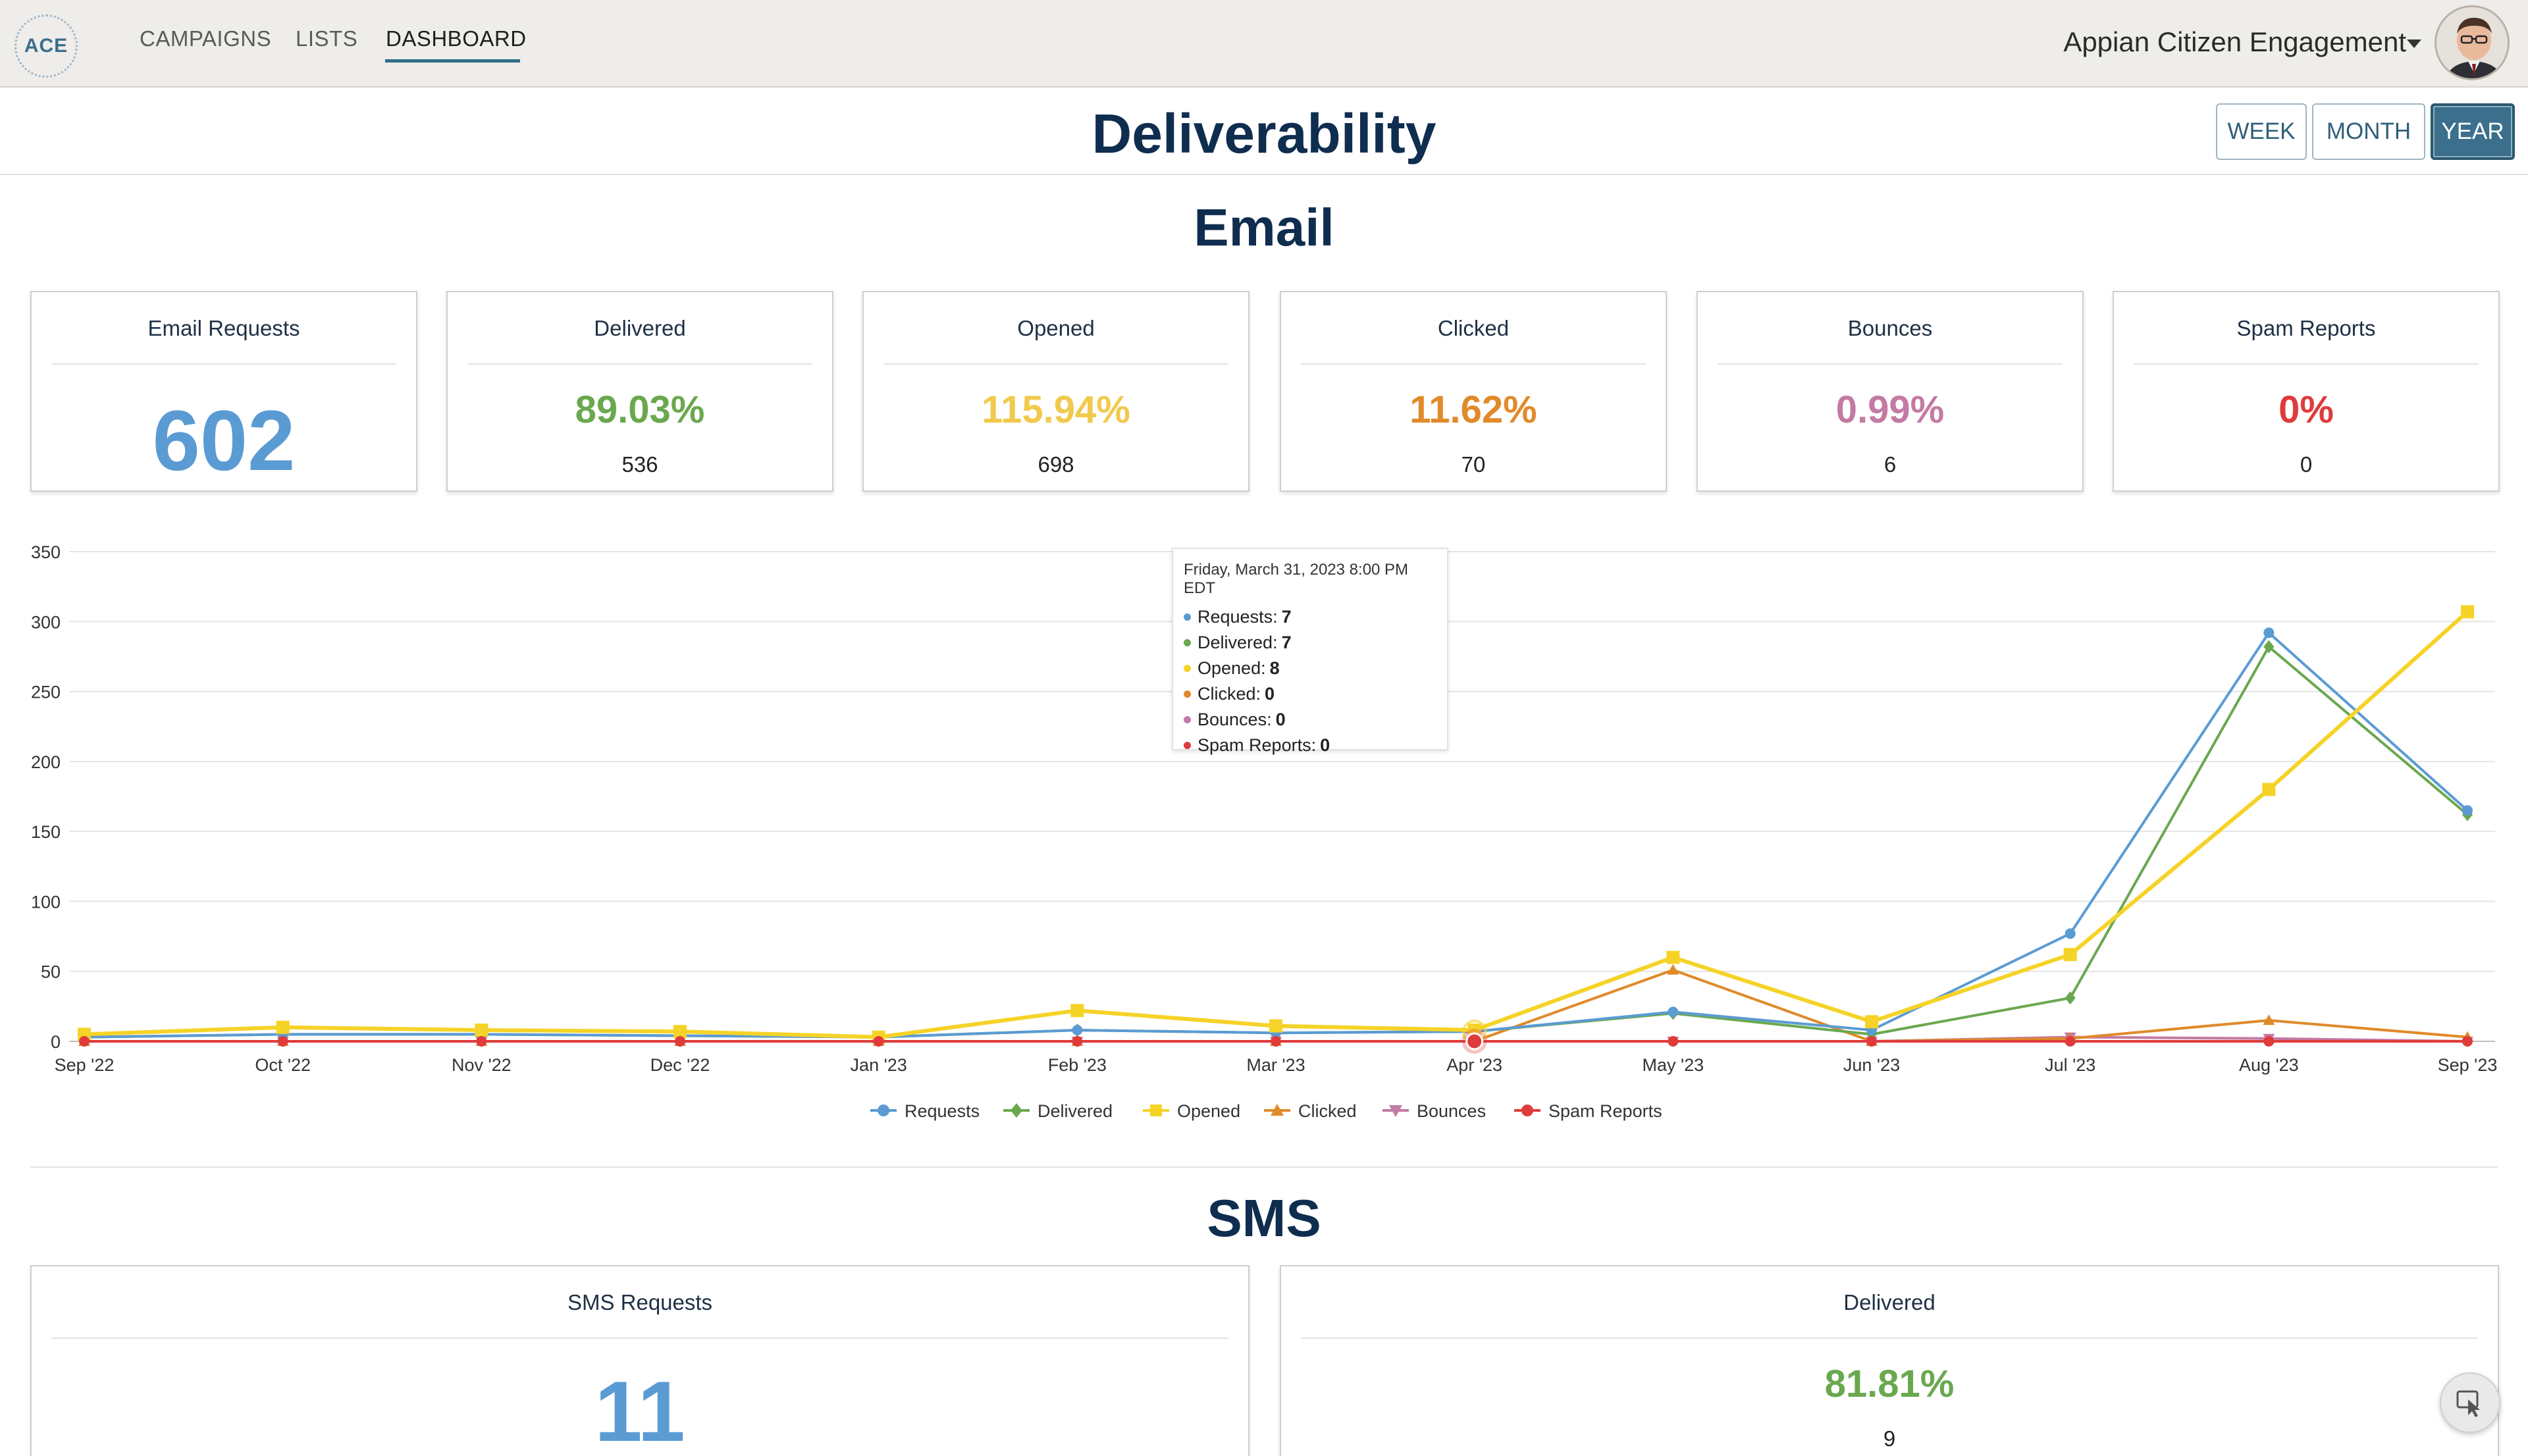  Describe the element at coordinates (2261, 131) in the screenshot. I see `range-week-button: WEEK` at that location.